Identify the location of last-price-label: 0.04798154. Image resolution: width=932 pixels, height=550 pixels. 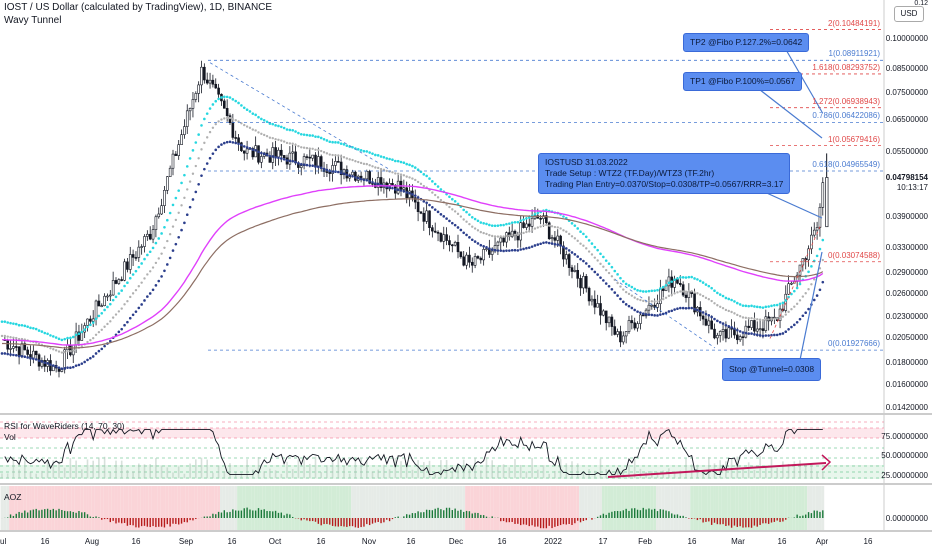
(906, 177).